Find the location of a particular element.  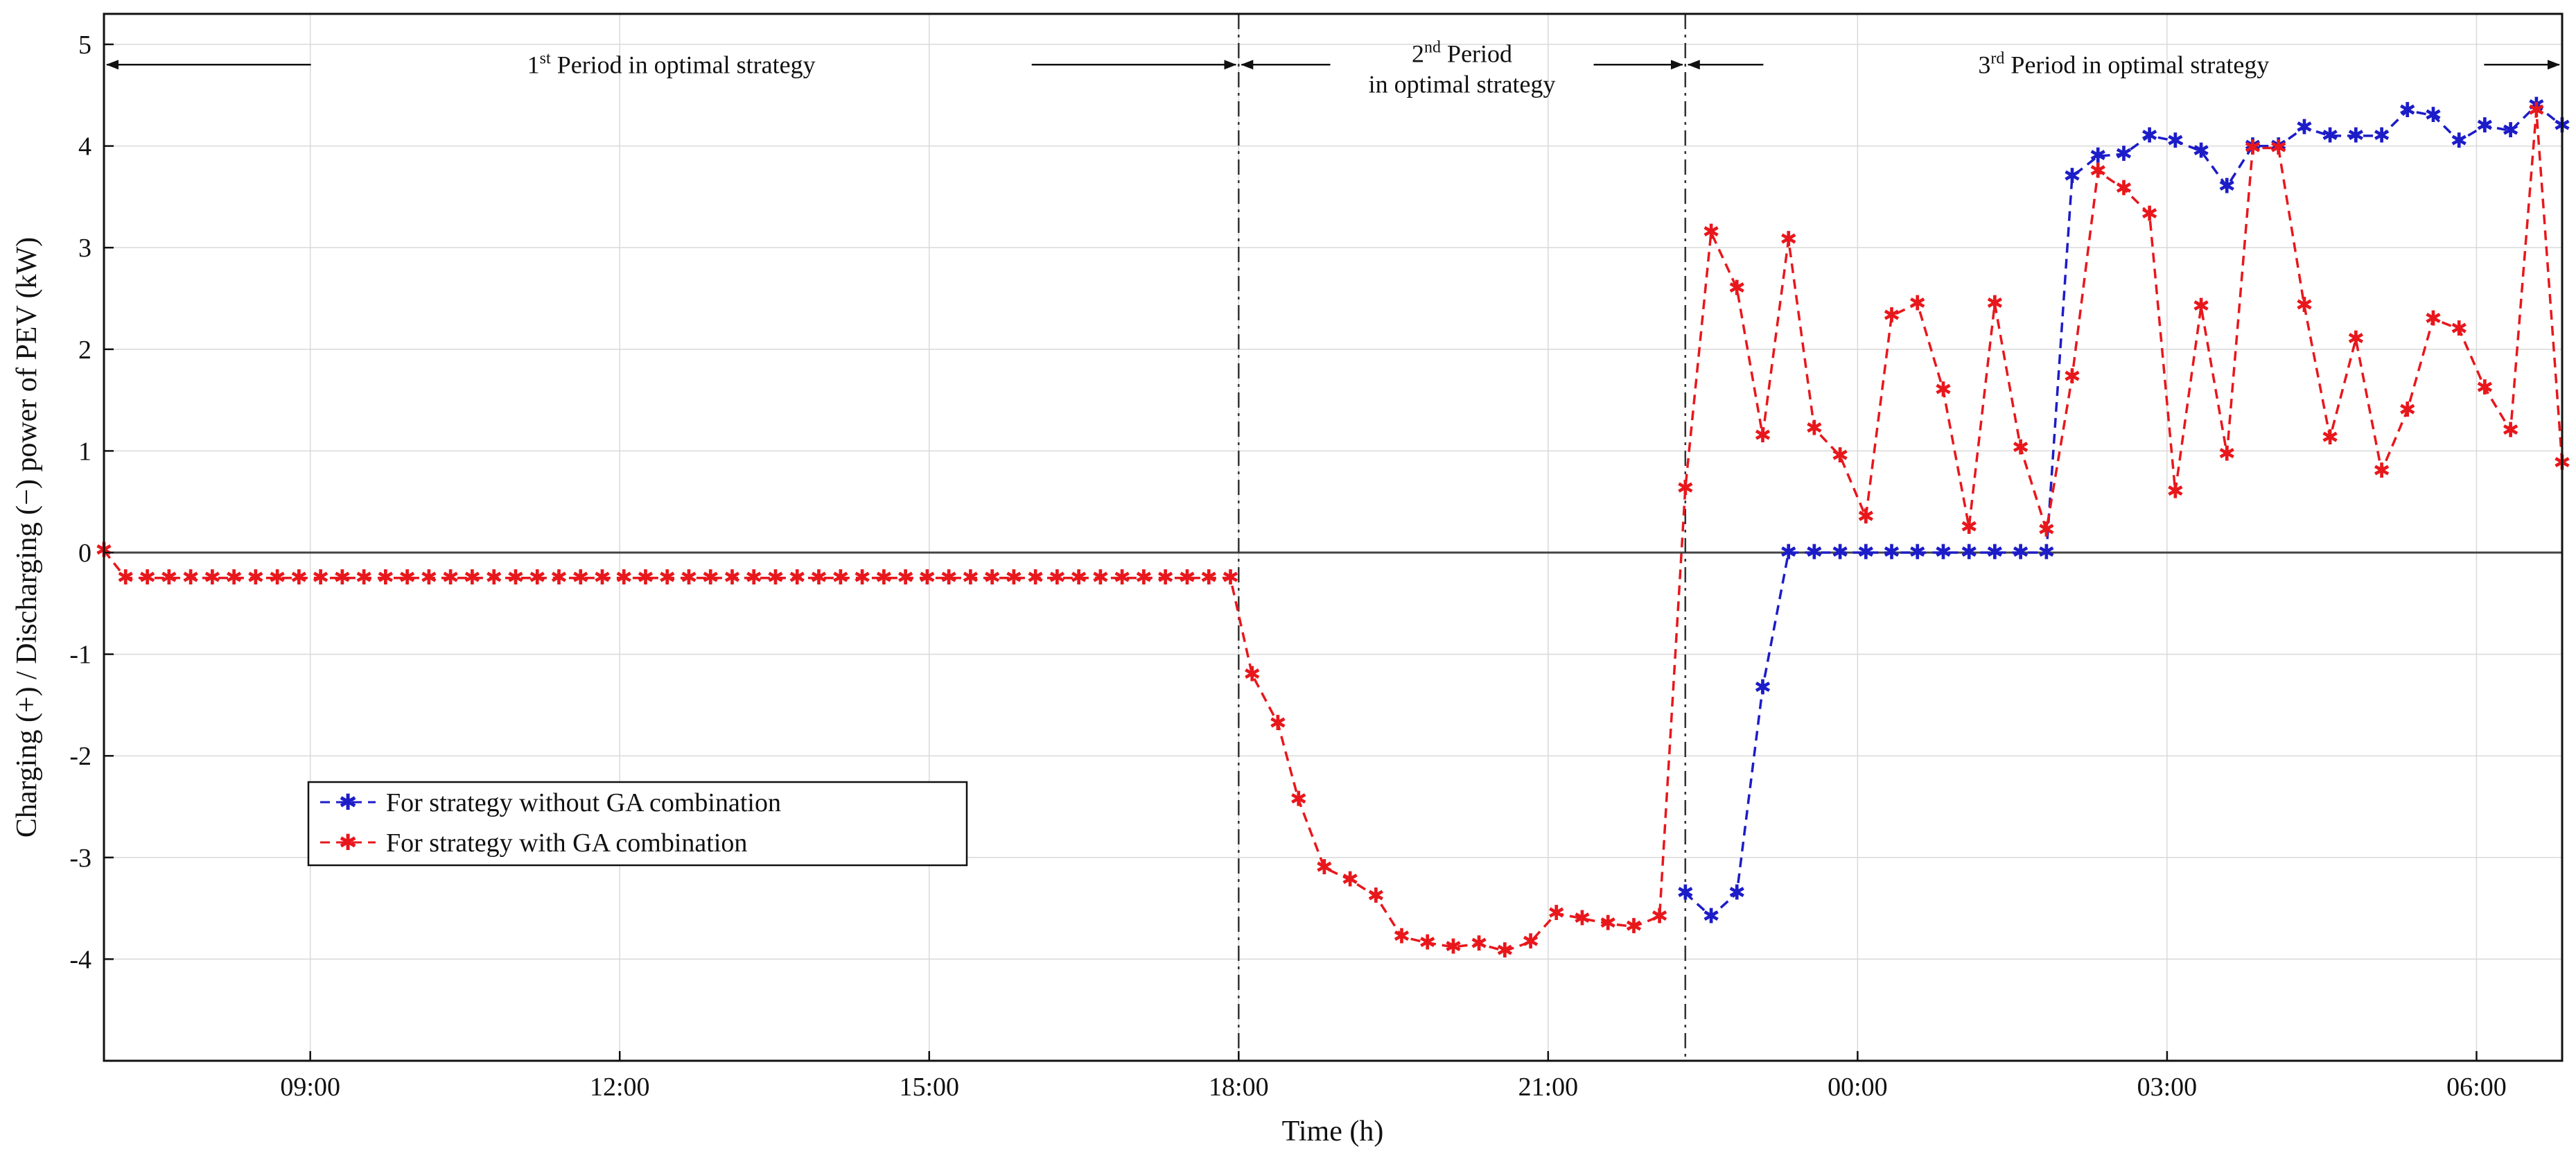

y-axis-ticks: 5 4 3 2 1 0 -1 -2 -3 -4 is located at coordinates (91, 503).